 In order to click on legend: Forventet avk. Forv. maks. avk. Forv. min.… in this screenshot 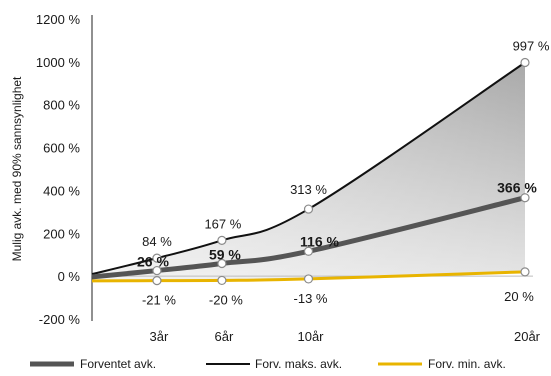, I will do `click(268, 364)`.